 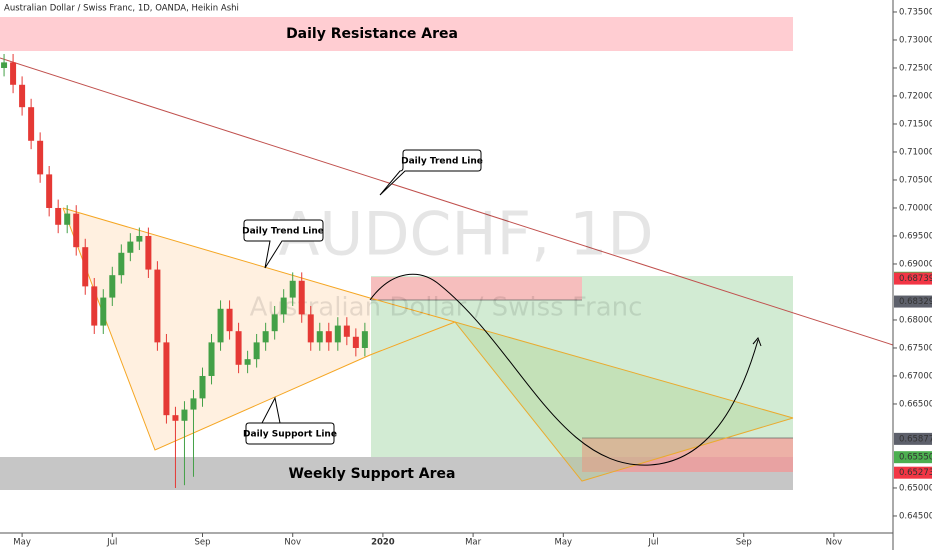 I want to click on y-tick-label: 0.71500, so click(x=915, y=124).